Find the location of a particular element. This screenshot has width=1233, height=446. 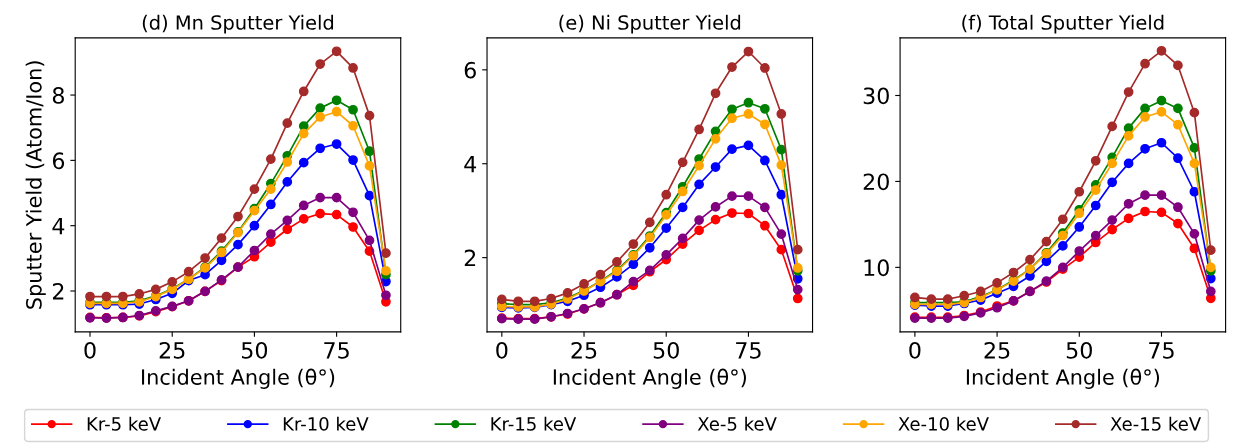

legend-label: Kr-5 keV is located at coordinates (124, 423).